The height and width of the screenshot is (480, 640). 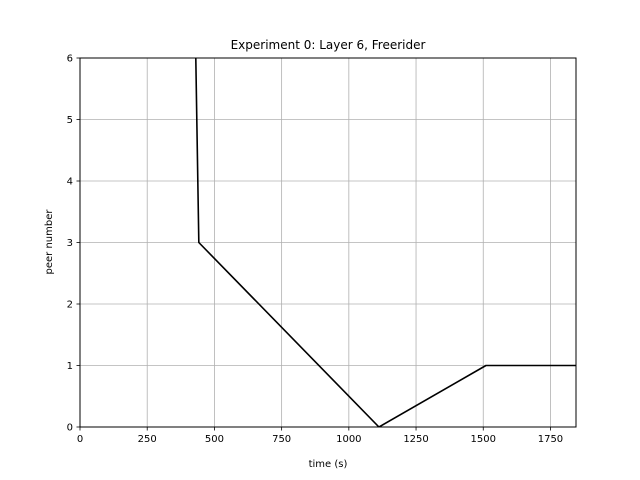 I want to click on y-tick-label: 0, so click(x=70, y=428).